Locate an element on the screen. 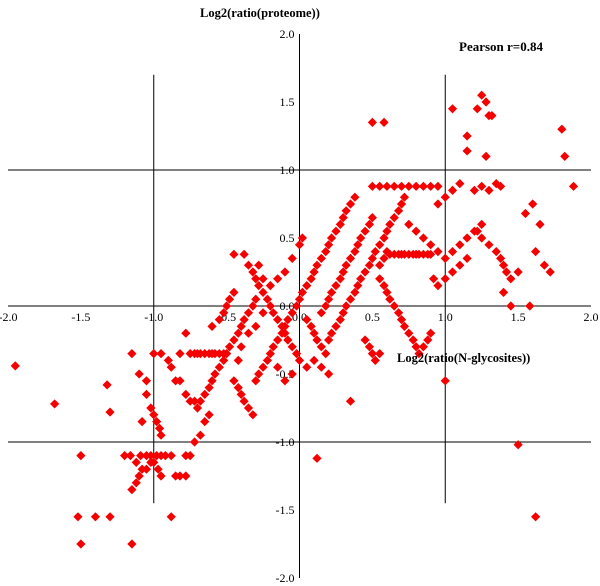 This screenshot has width=600, height=586. y-tick-label: 1.5 is located at coordinates (287, 102).